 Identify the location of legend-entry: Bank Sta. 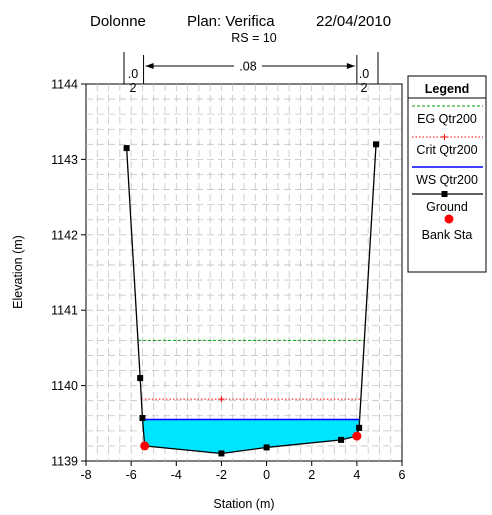
(447, 228).